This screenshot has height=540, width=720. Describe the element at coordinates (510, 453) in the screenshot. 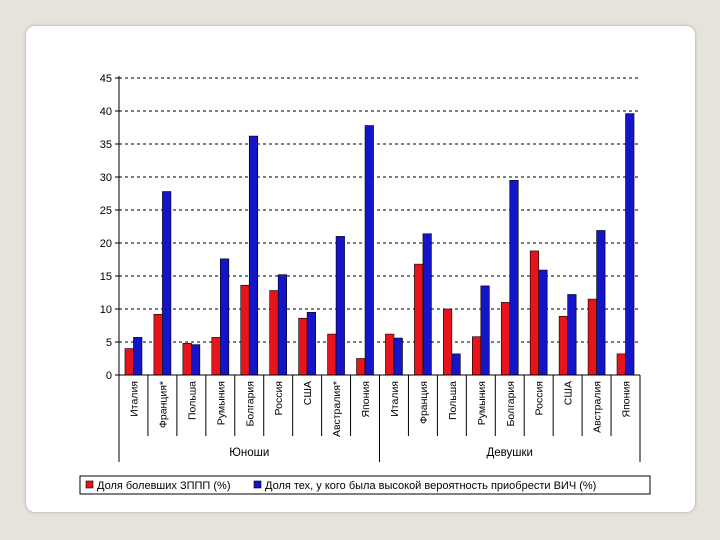

I see `group-label: Девушки` at that location.